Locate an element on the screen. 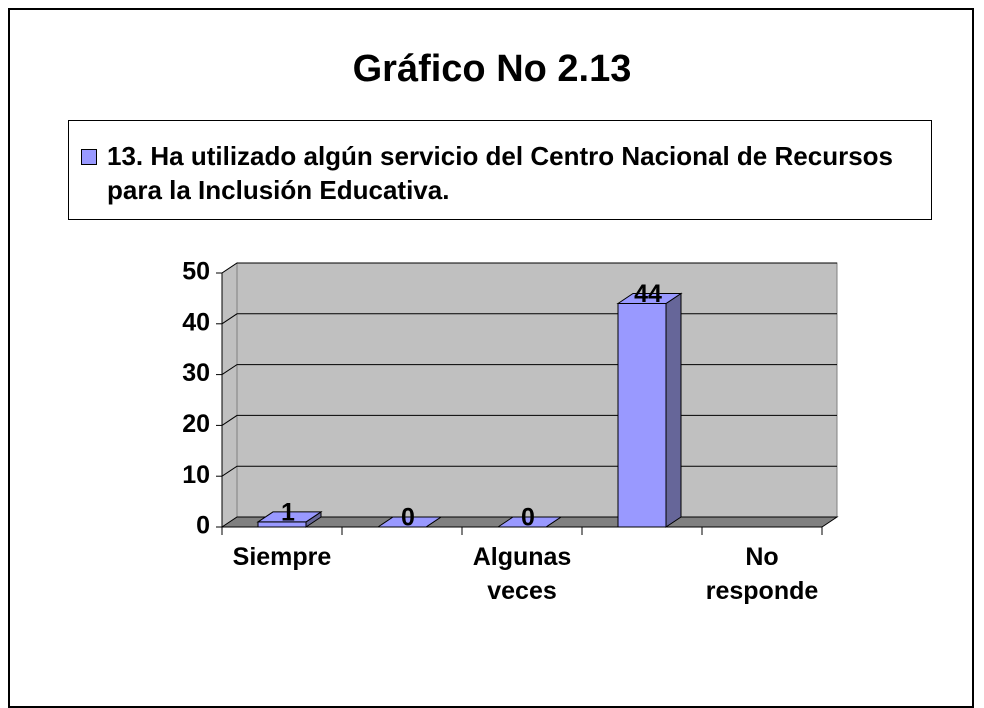 The height and width of the screenshot is (708, 984). y-tick-label: 30 is located at coordinates (196, 373).